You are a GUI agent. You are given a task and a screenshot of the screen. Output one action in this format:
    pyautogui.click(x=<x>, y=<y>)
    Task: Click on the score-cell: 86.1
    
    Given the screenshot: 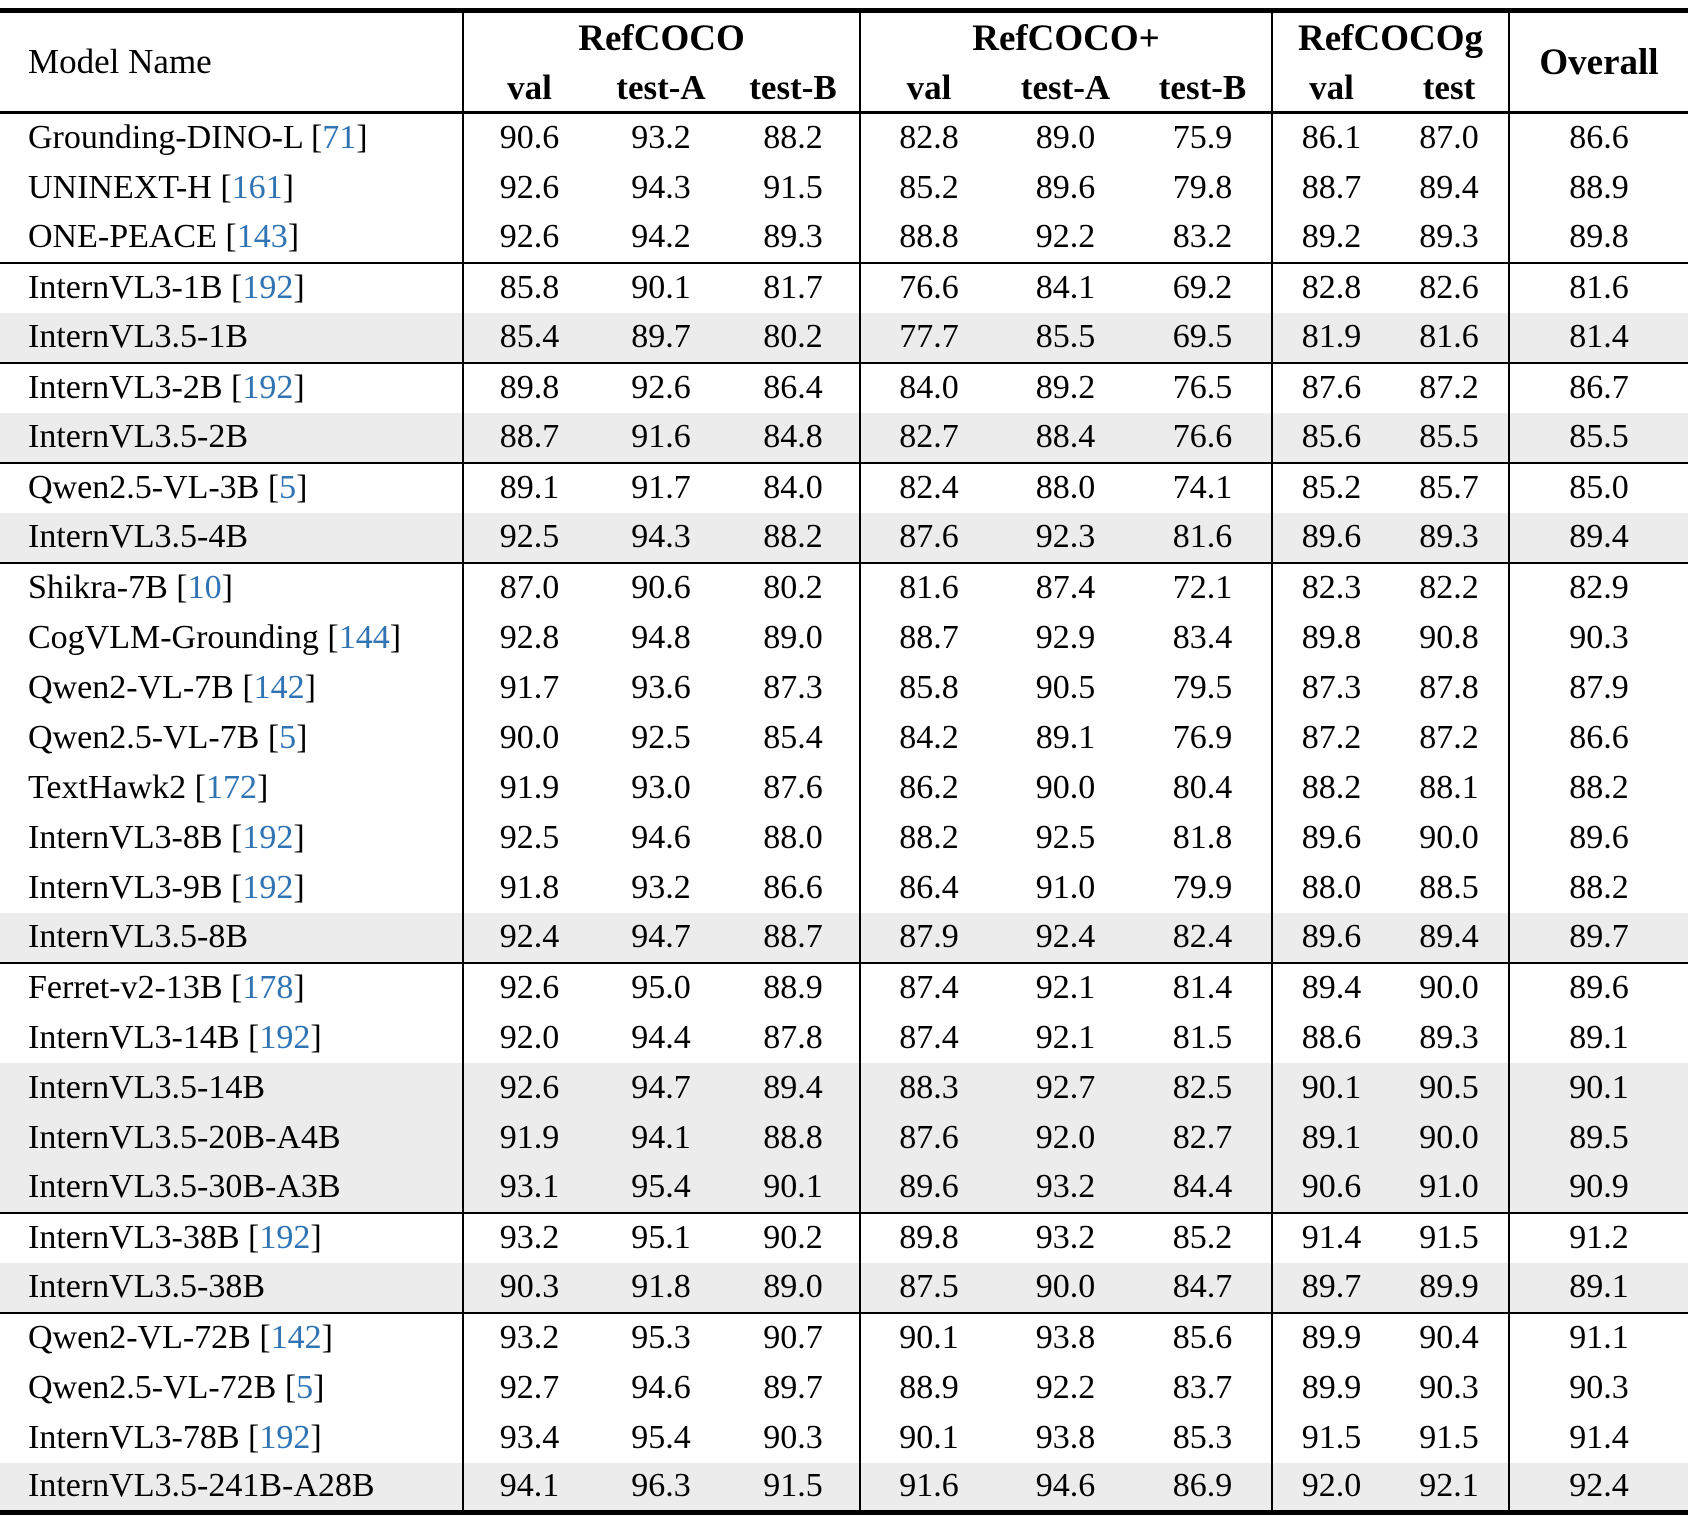 What is the action you would take?
    pyautogui.click(x=1330, y=137)
    